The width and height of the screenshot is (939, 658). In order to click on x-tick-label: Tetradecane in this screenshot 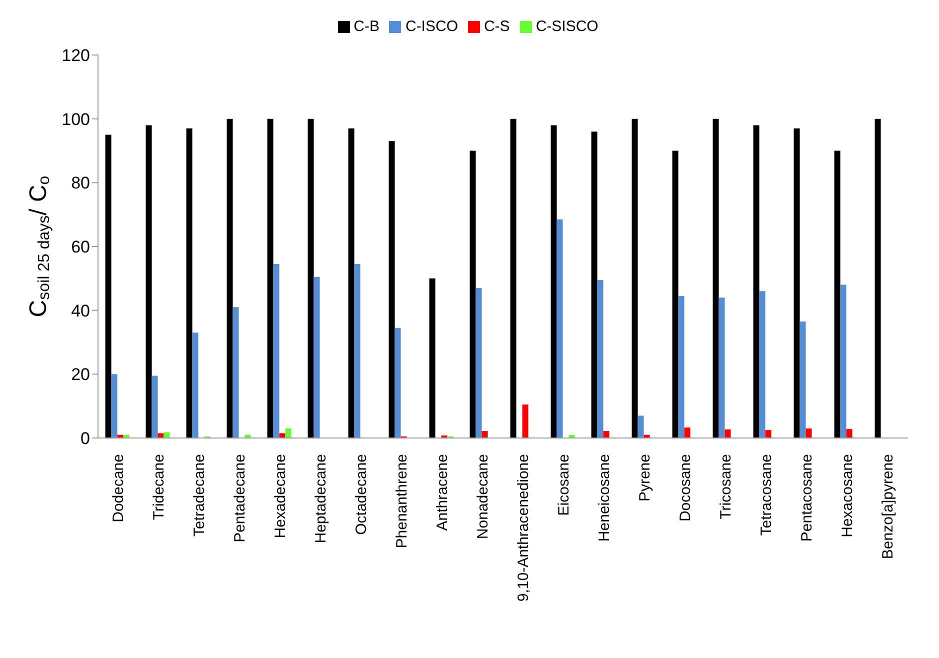, I will do `click(199, 495)`.